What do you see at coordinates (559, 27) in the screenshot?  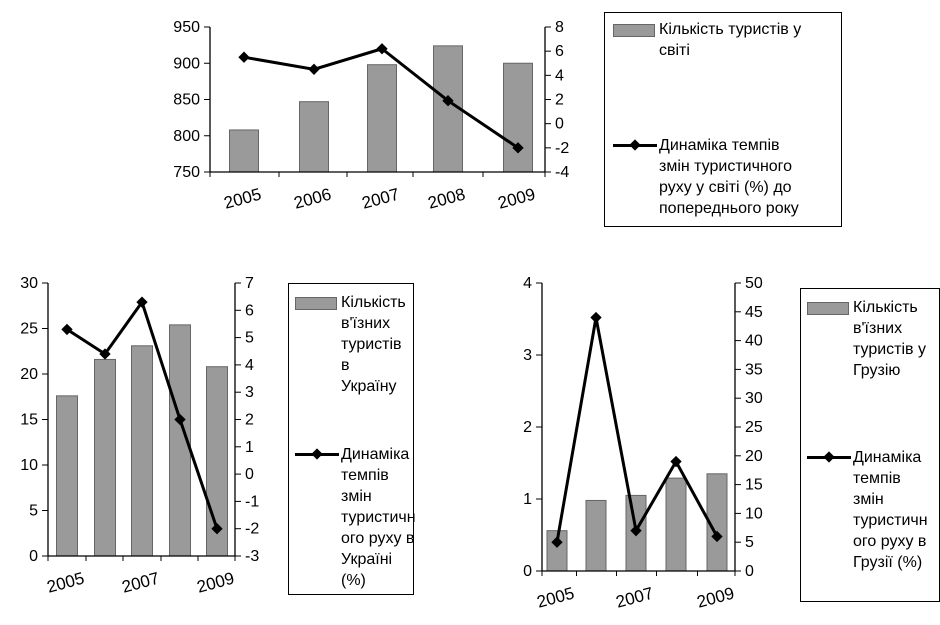 I see `right-tick-label: 8` at bounding box center [559, 27].